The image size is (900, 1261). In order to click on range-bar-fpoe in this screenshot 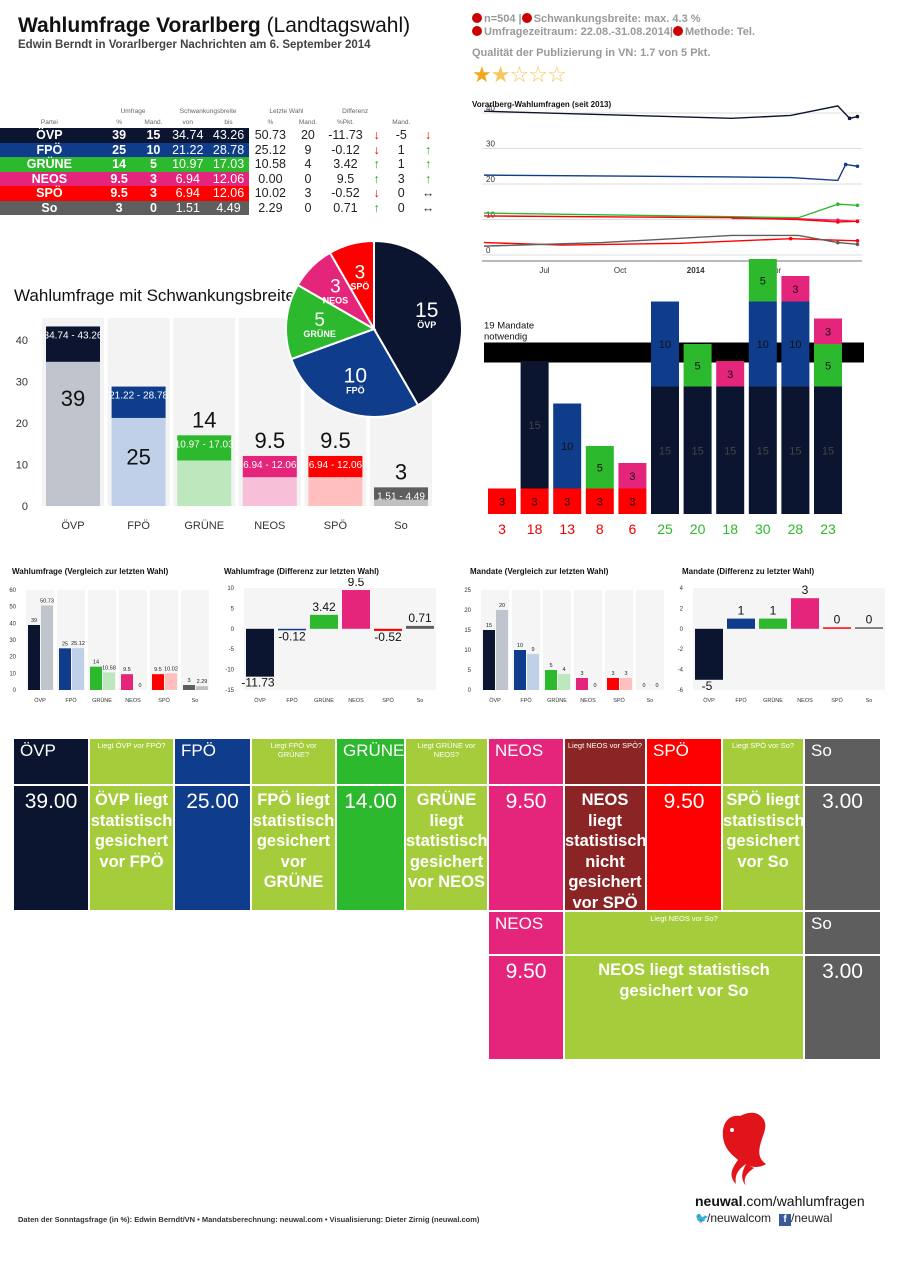, I will do `click(138, 402)`.